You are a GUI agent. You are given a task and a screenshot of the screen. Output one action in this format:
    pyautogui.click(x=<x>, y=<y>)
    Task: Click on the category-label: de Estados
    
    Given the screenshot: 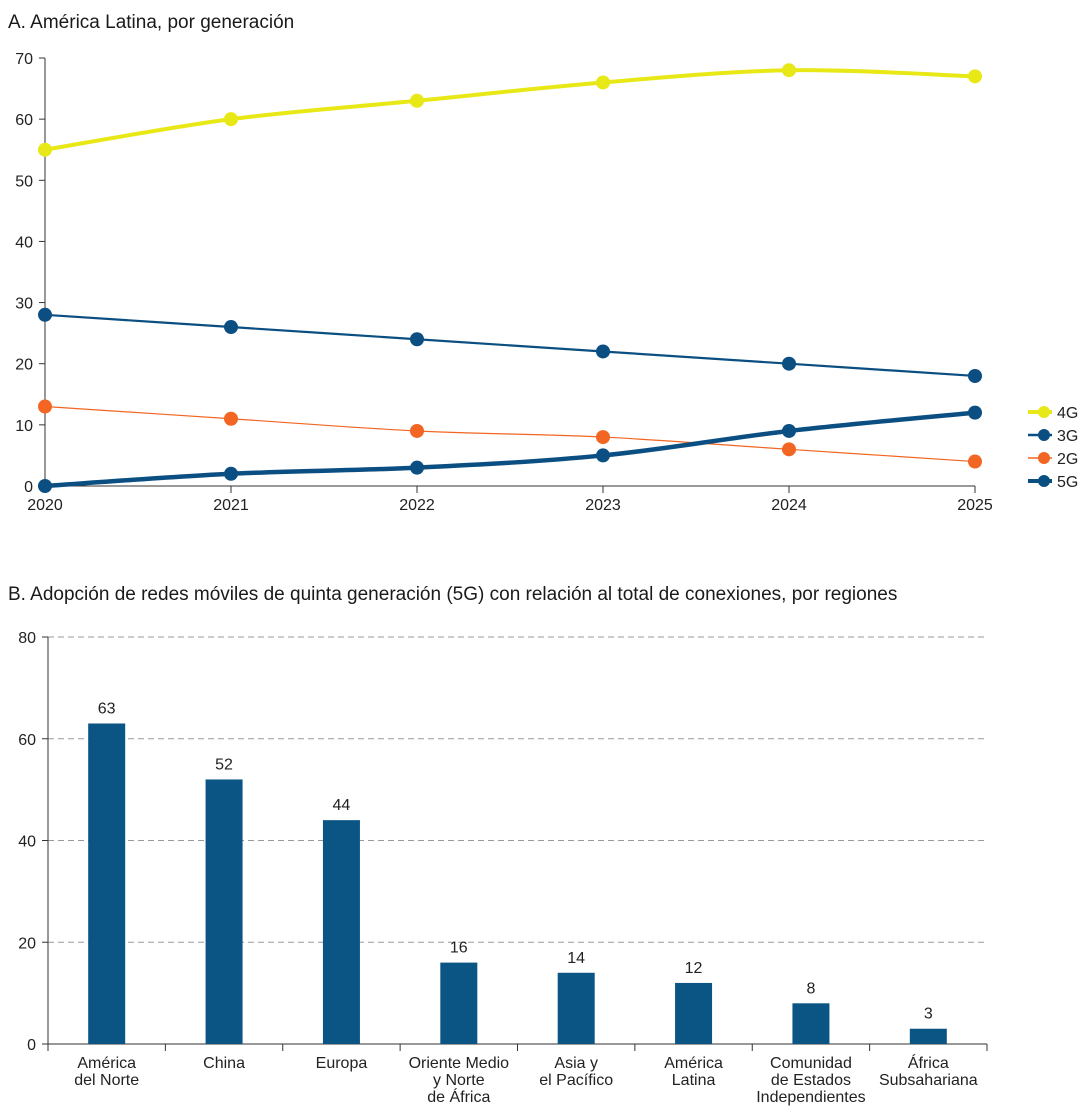 What is the action you would take?
    pyautogui.click(x=811, y=1080)
    